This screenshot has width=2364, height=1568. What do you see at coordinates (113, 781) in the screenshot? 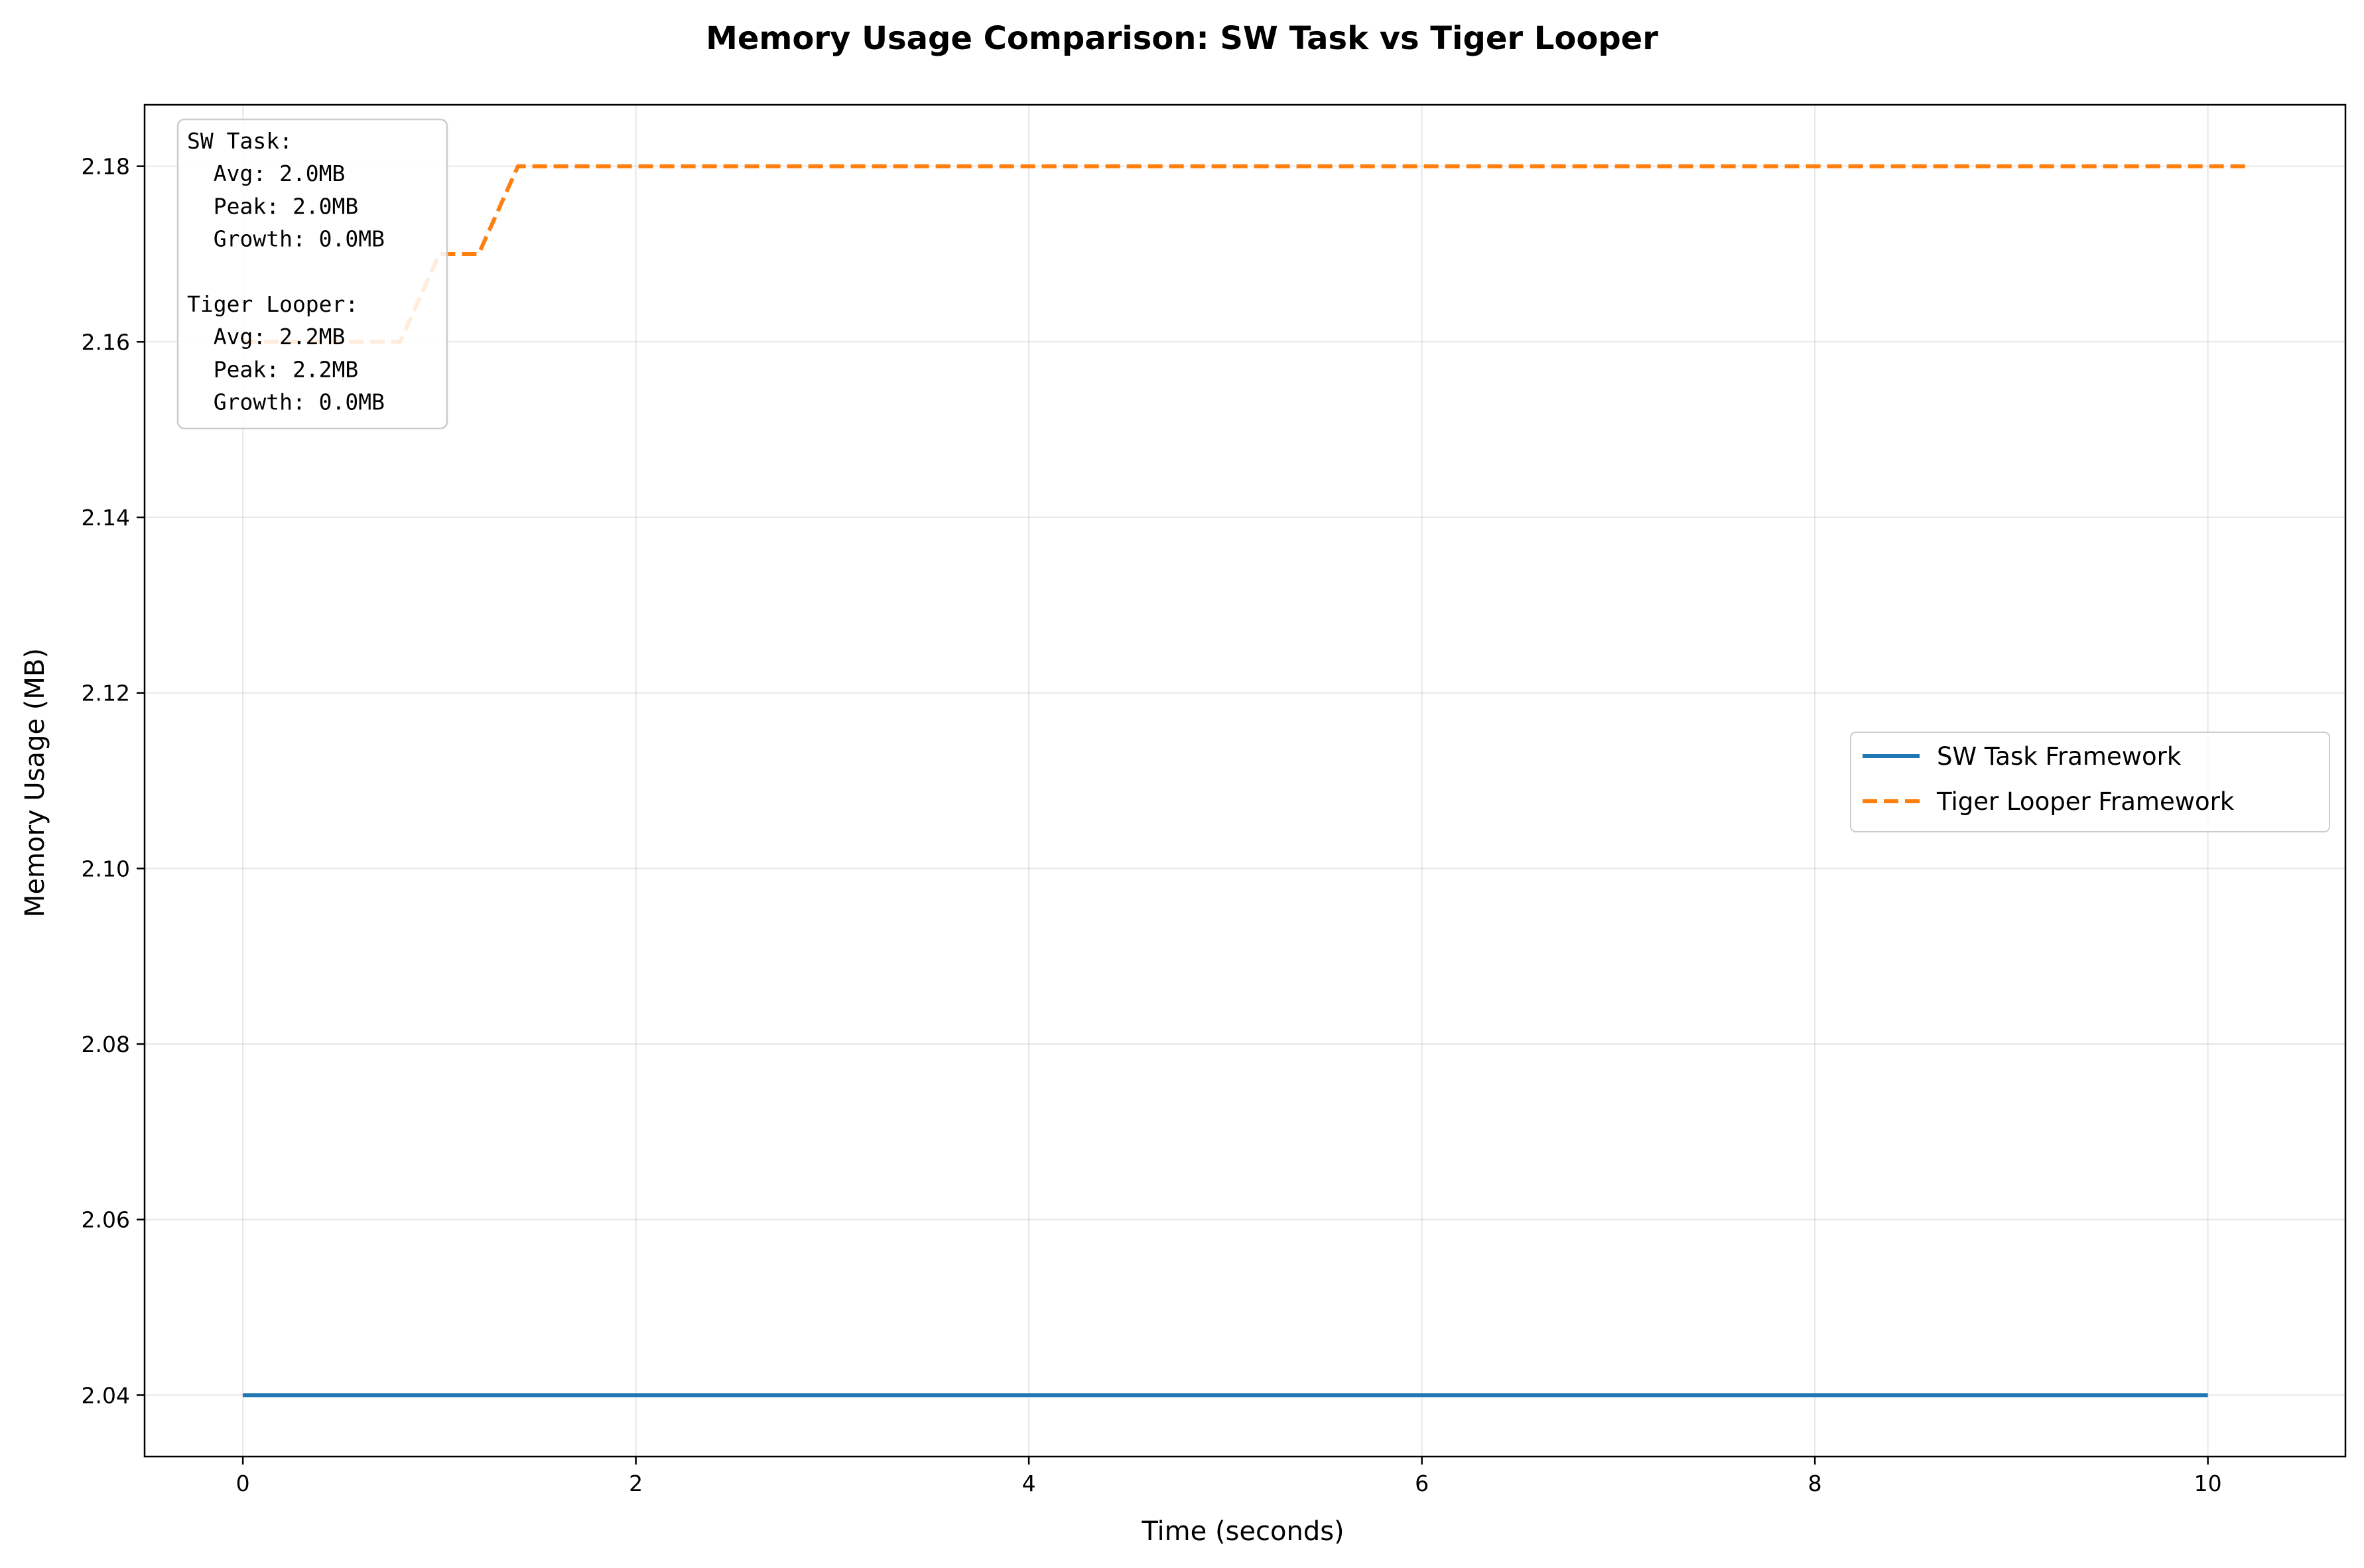
I see `y-axis: 2.04 2.06 2.08 2.10 2.12 2.14 2.16 2.18` at bounding box center [113, 781].